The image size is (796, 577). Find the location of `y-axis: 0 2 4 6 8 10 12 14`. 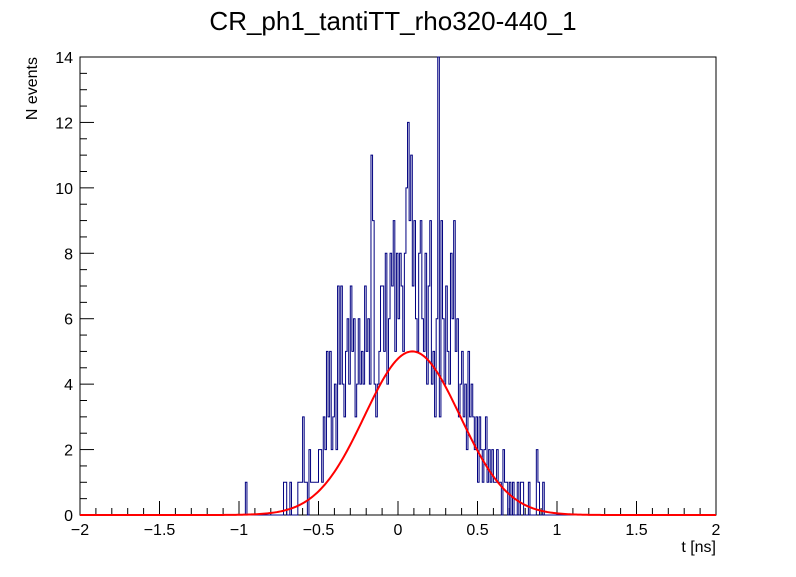

y-axis: 0 2 4 6 8 10 12 14 is located at coordinates (74, 287).